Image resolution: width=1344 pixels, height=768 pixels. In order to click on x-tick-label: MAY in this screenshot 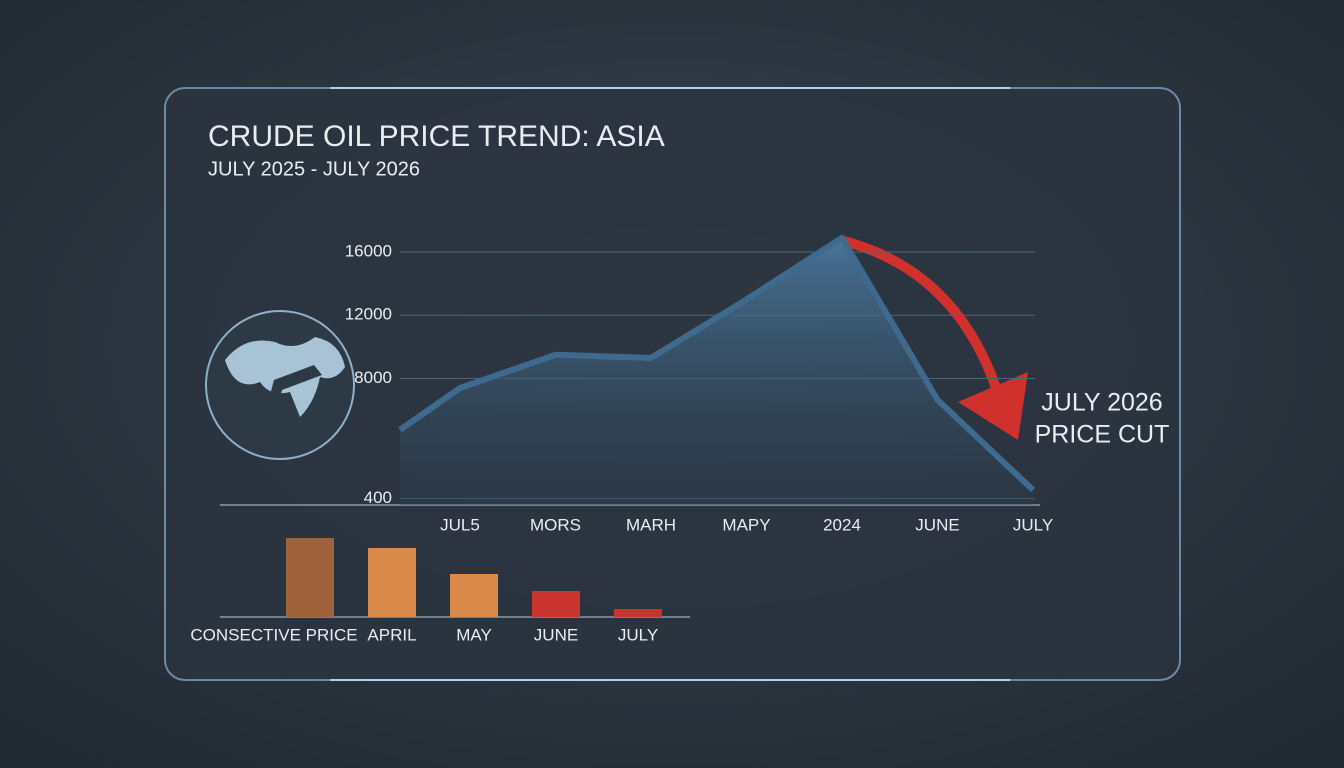, I will do `click(474, 634)`.